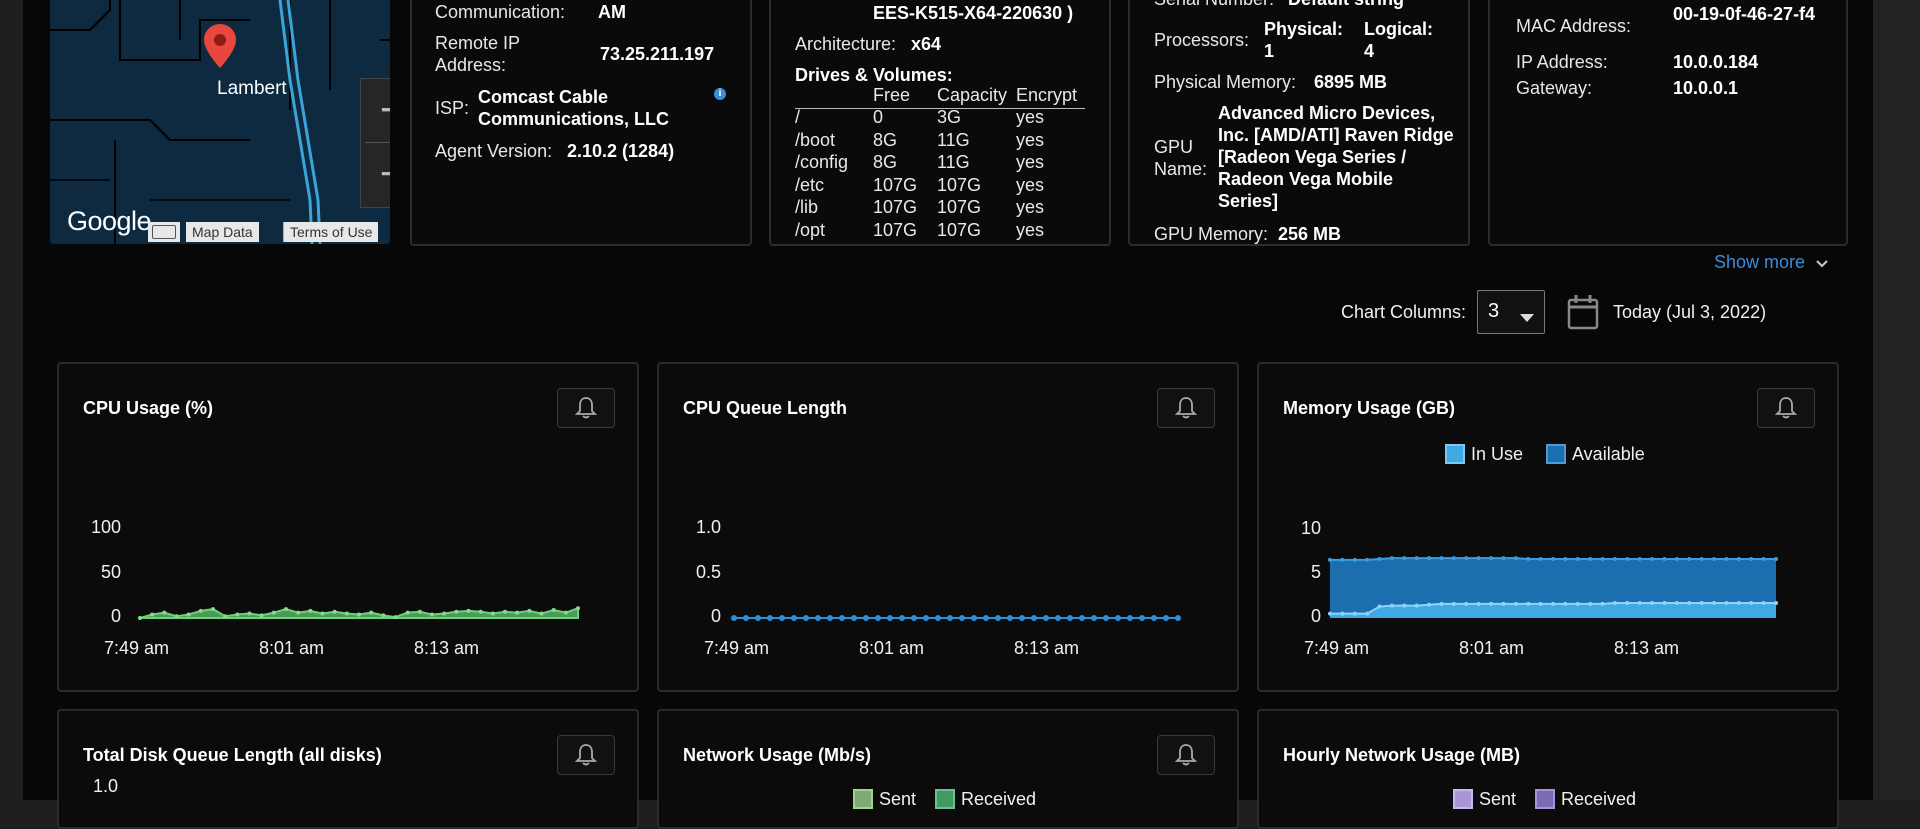  I want to click on show-more-link: Show more, so click(1771, 262).